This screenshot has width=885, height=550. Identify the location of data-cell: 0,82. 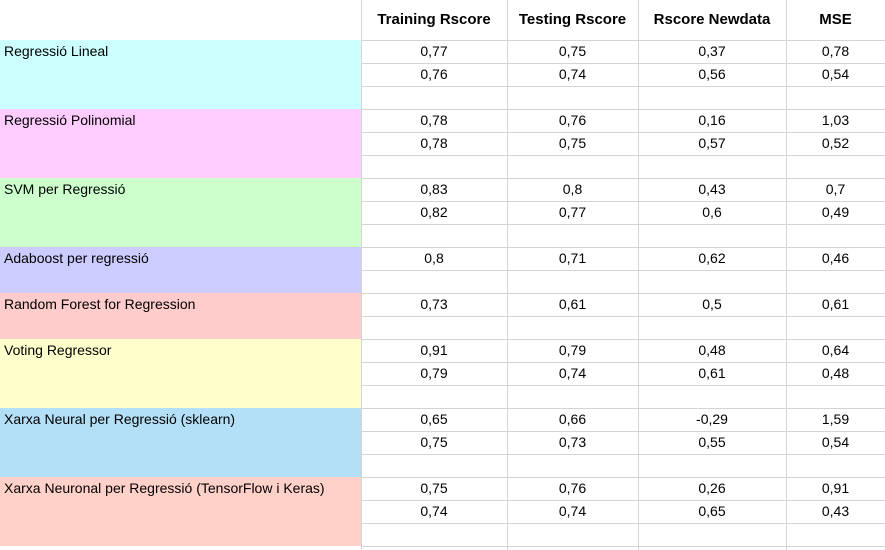
(434, 212).